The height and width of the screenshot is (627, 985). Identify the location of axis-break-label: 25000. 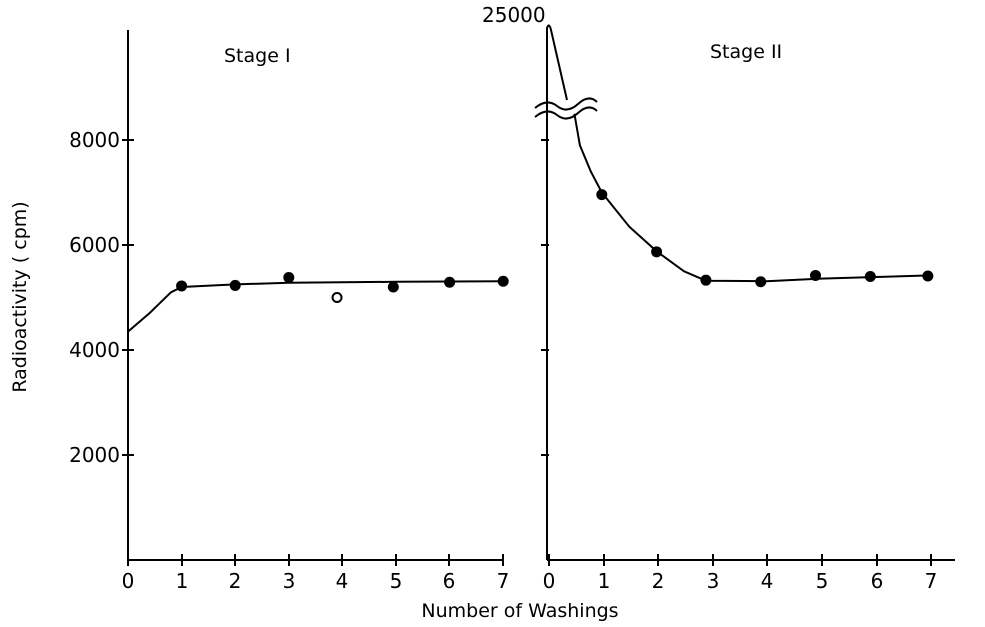
(514, 15).